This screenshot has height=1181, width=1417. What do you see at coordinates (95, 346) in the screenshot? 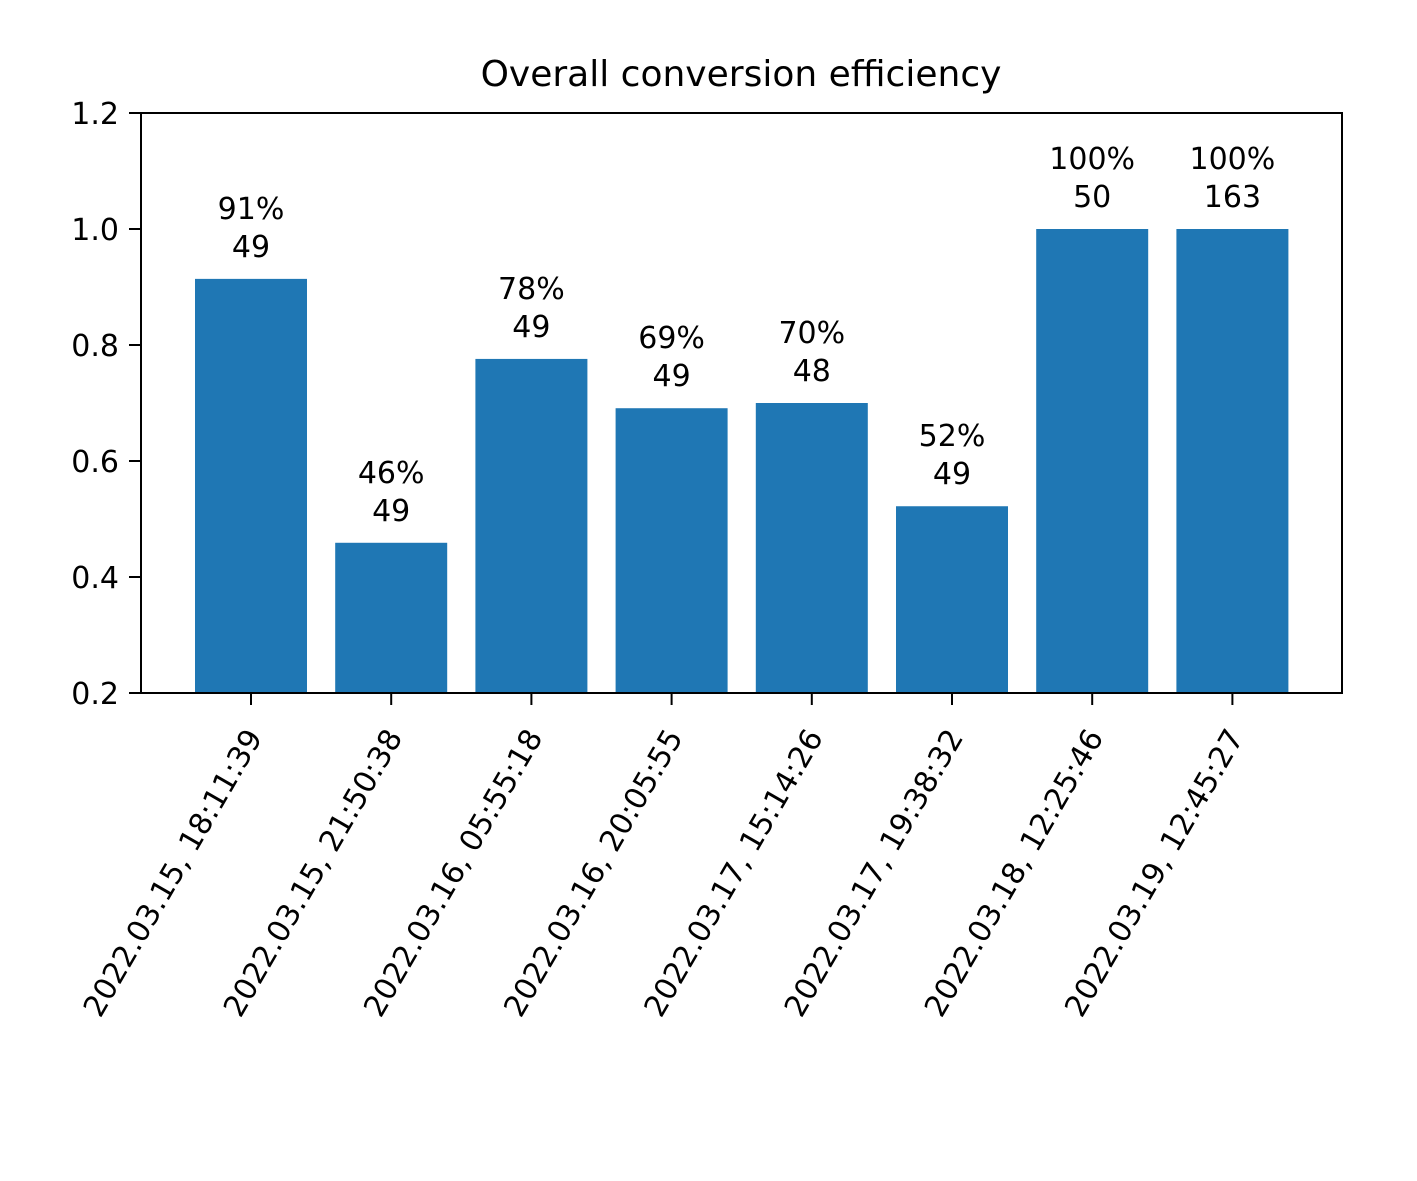
I see `y-tick-label: 0.8` at bounding box center [95, 346].